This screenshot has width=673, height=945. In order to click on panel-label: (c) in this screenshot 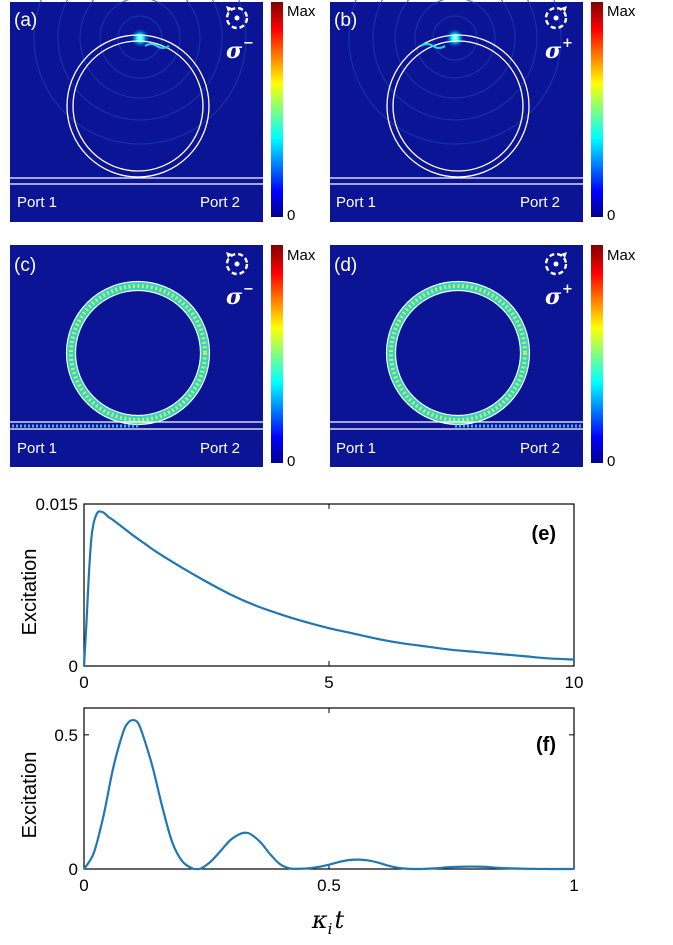, I will do `click(25, 265)`.